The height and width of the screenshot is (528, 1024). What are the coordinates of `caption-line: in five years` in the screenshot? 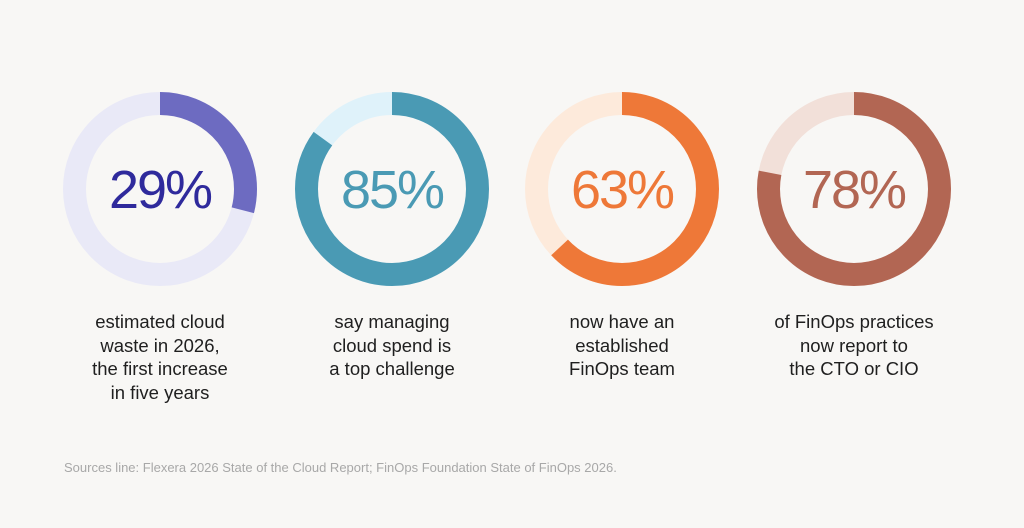 It's located at (160, 392).